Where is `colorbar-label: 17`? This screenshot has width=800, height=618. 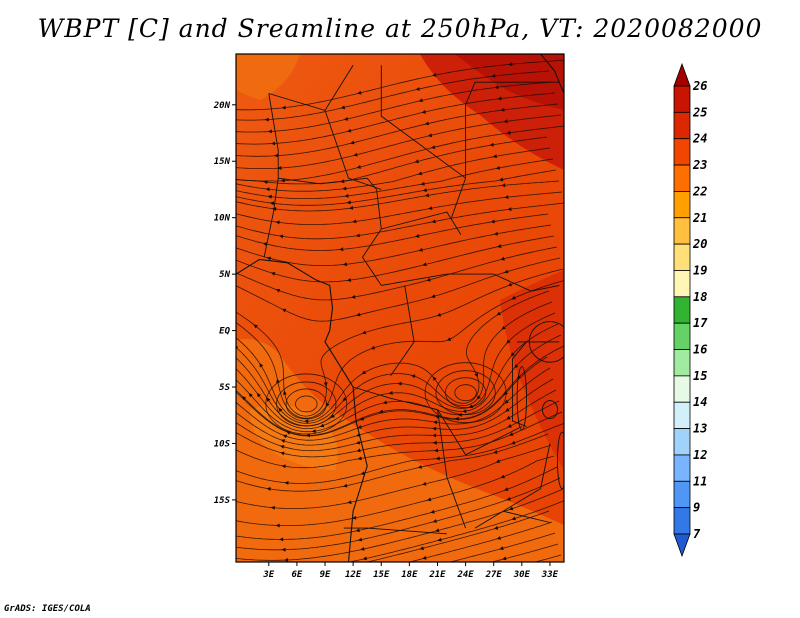 colorbar-label: 17 is located at coordinates (700, 323).